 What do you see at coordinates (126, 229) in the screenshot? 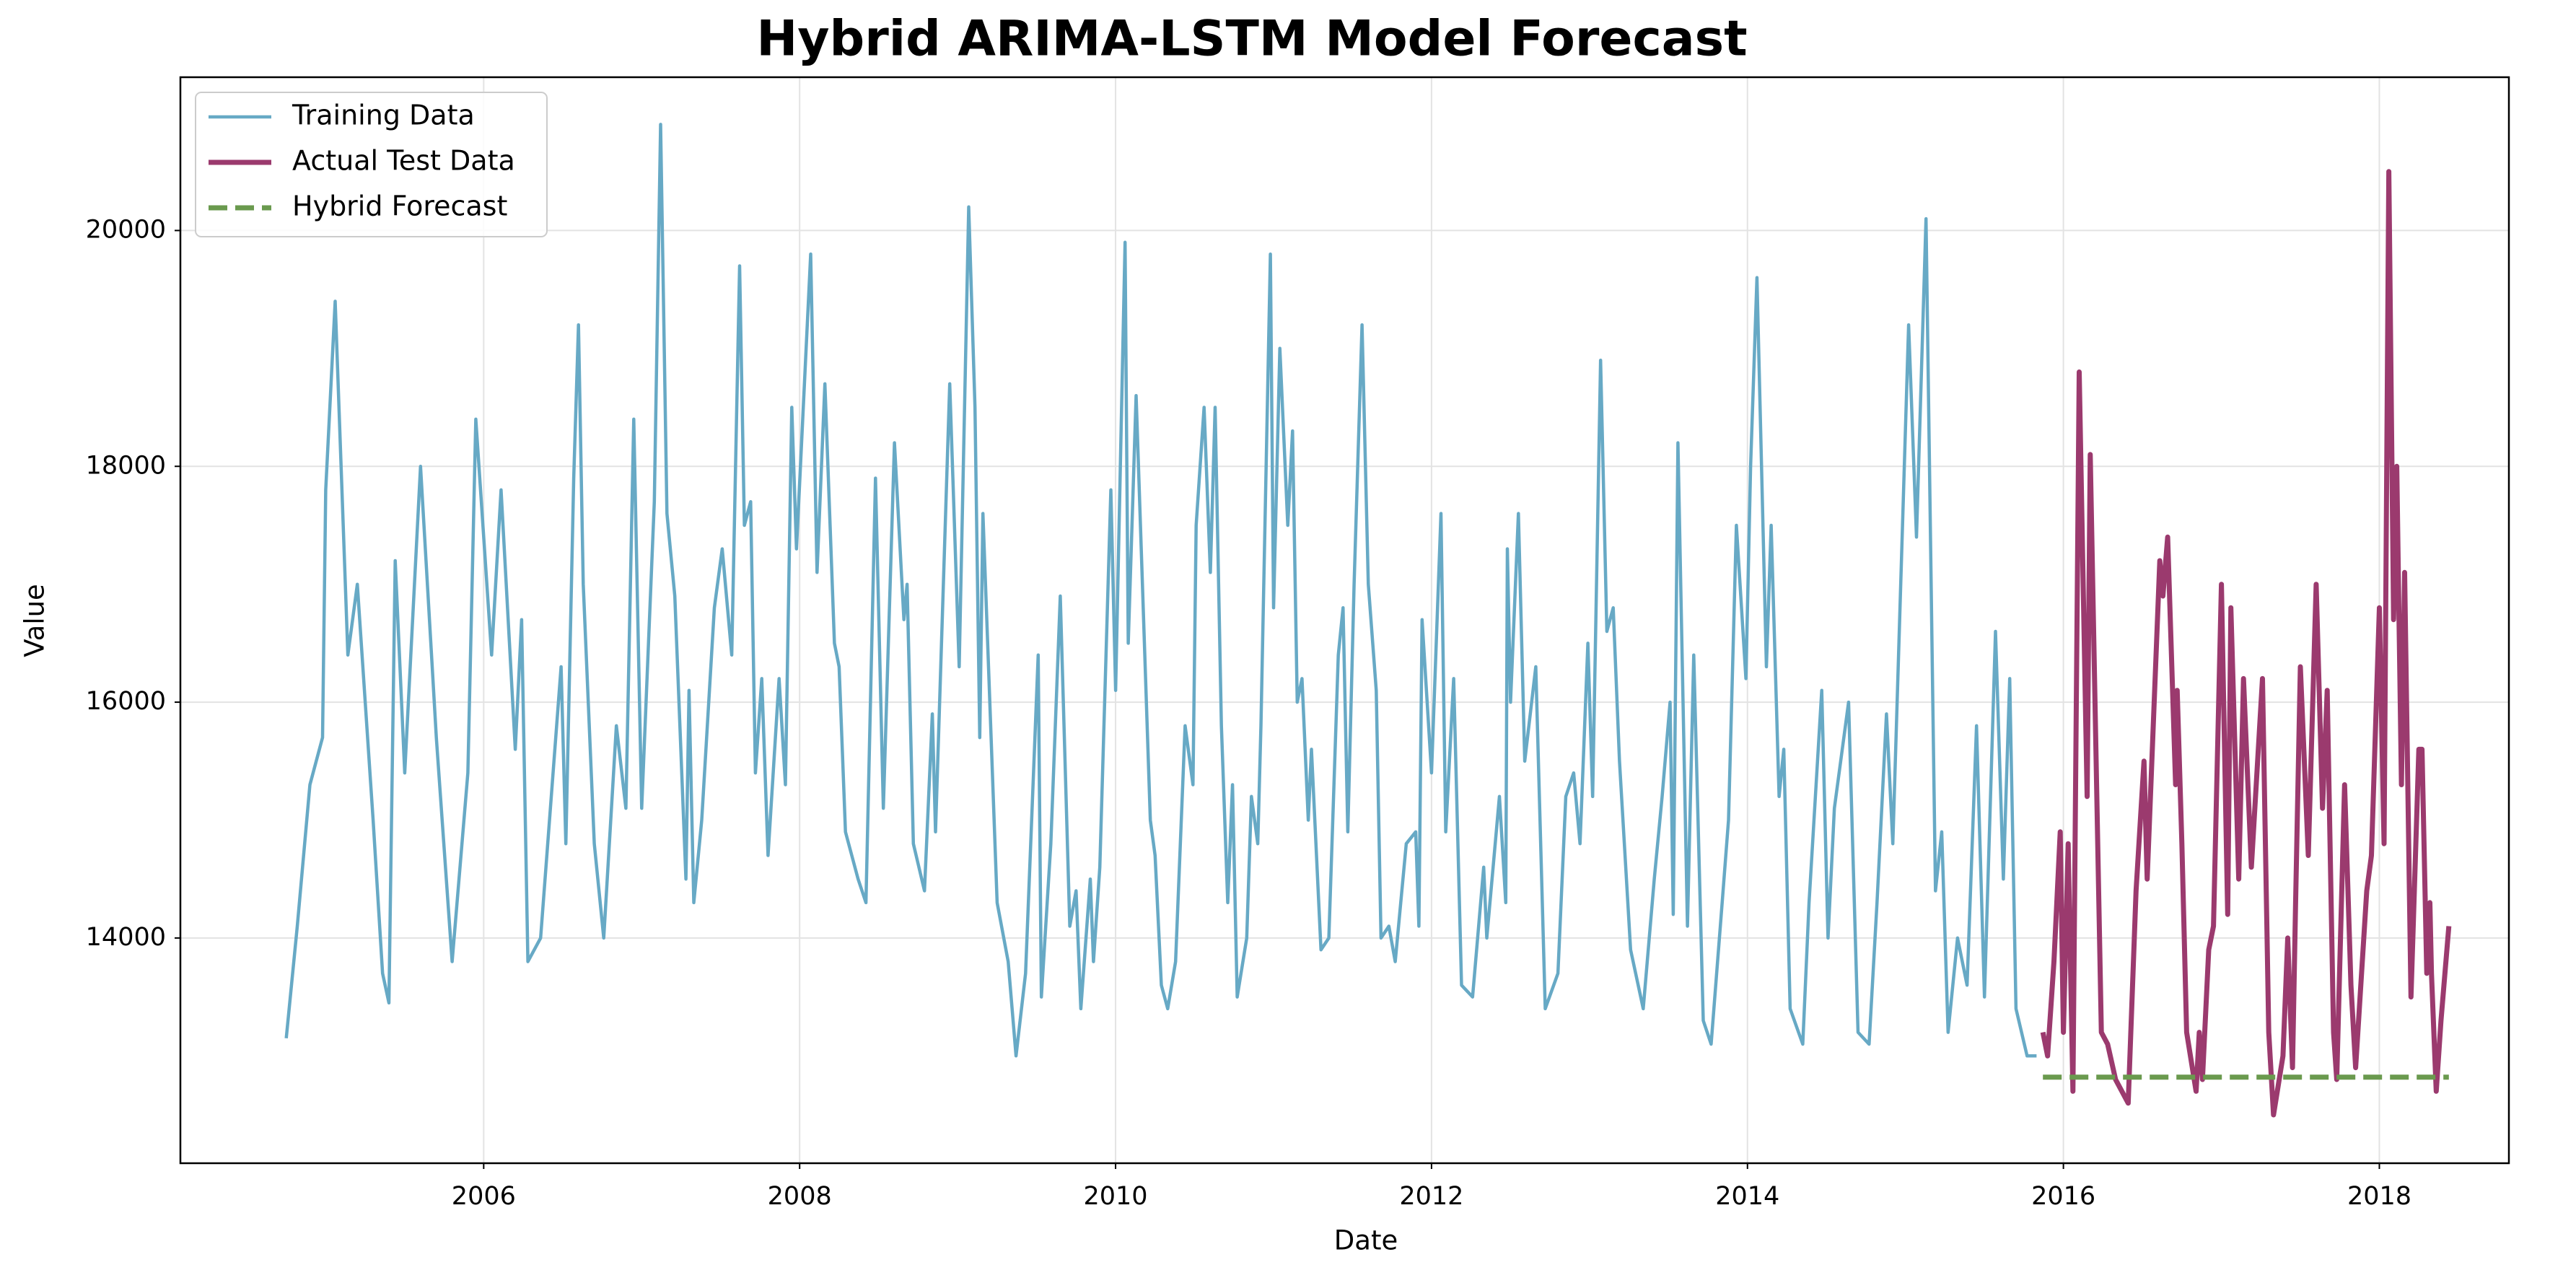
I see `y-tick-label: 20000` at bounding box center [126, 229].